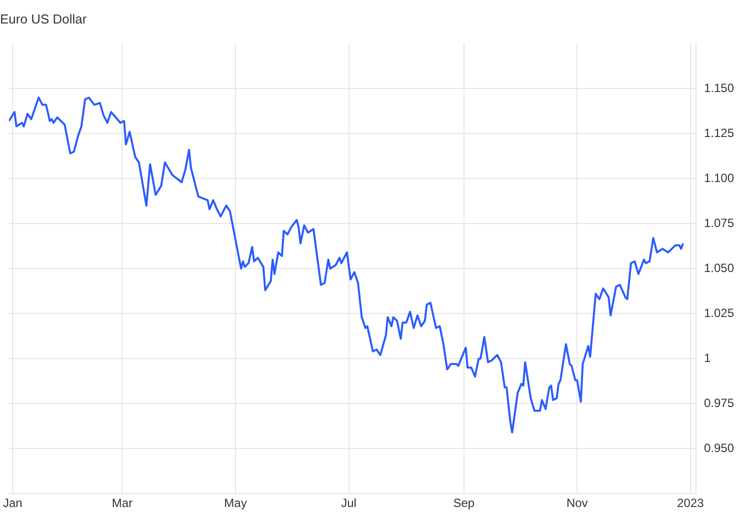 The height and width of the screenshot is (520, 750). What do you see at coordinates (719, 267) in the screenshot?
I see `y-tick-label: 1.050` at bounding box center [719, 267].